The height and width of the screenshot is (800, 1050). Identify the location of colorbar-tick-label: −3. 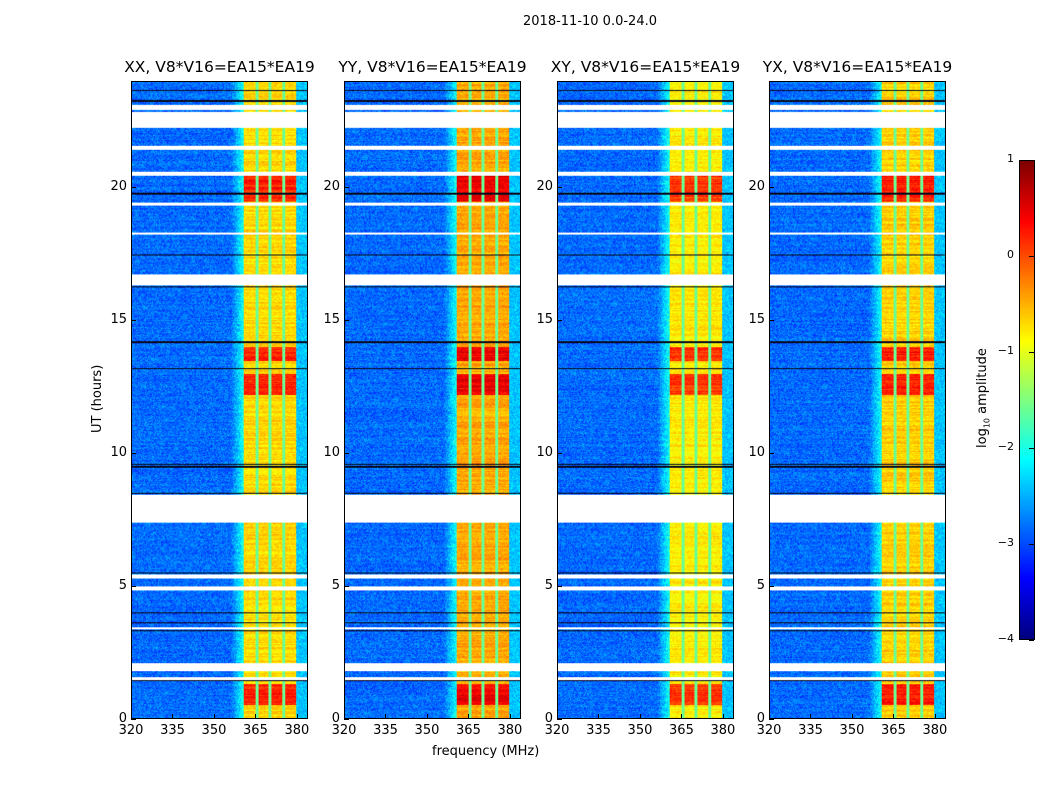
(1005, 542).